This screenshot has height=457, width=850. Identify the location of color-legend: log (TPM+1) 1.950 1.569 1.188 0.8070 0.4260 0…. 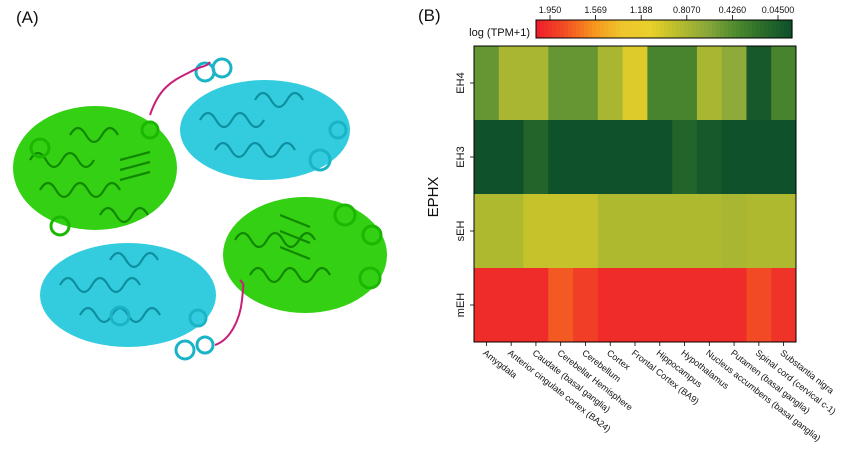
(631, 22).